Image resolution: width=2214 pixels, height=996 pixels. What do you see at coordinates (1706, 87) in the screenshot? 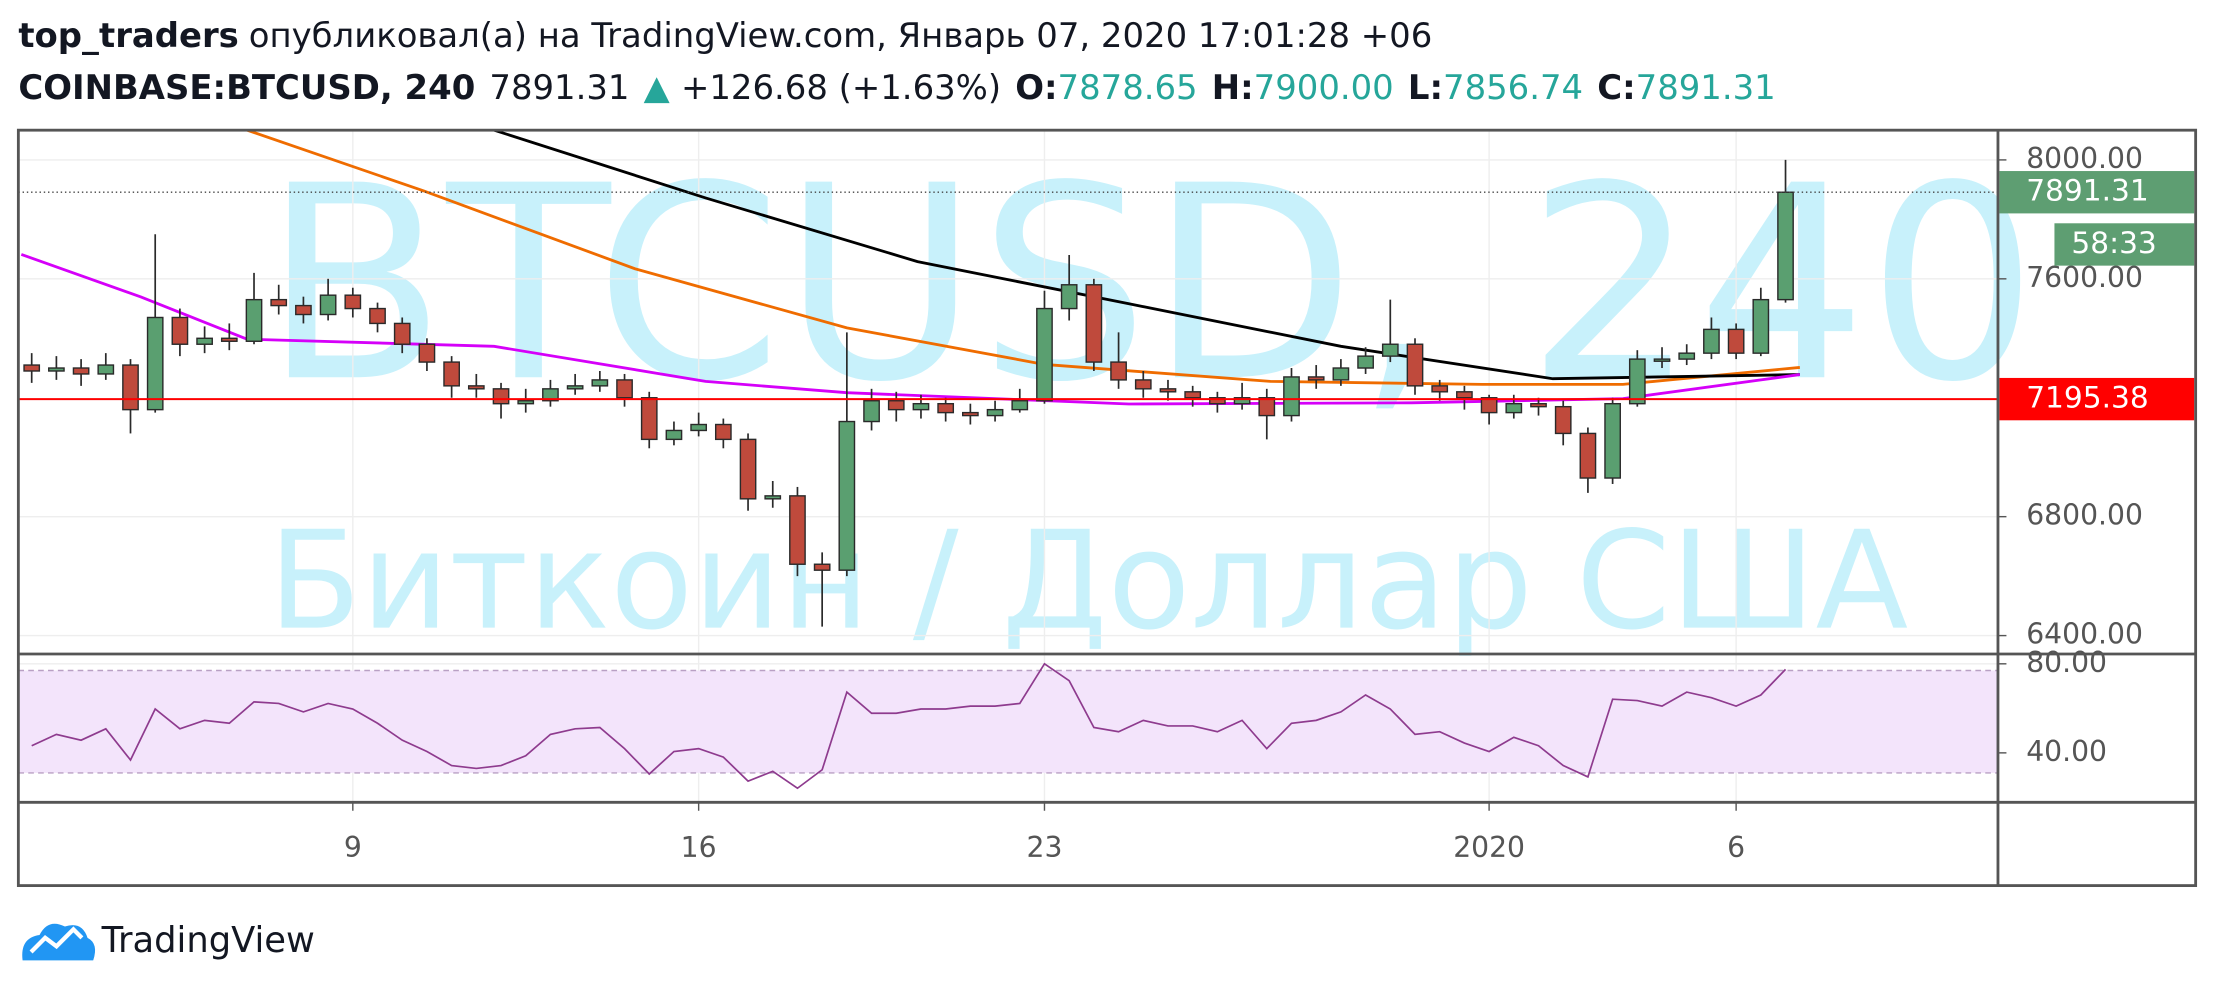
I see `ohlc-value: 7891.31` at bounding box center [1706, 87].